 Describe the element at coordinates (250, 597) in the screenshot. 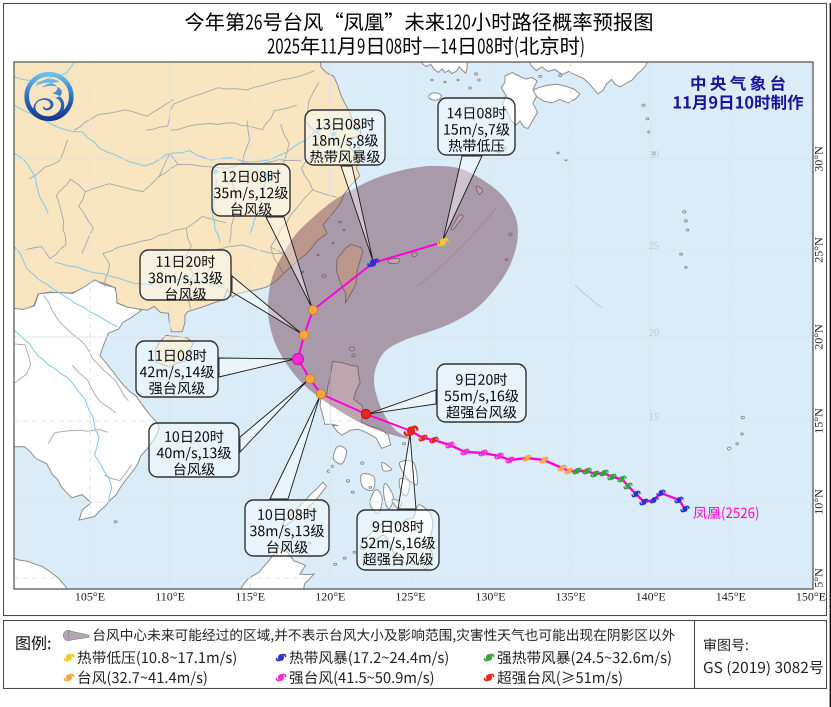

I see `svg-text: 115°E` at that location.